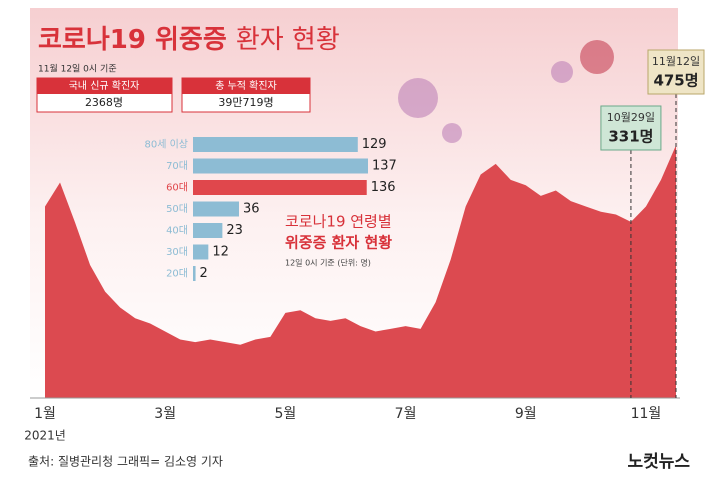  Describe the element at coordinates (338, 243) in the screenshot. I see `bar-chart-title: 위중증 환자 현황` at that location.